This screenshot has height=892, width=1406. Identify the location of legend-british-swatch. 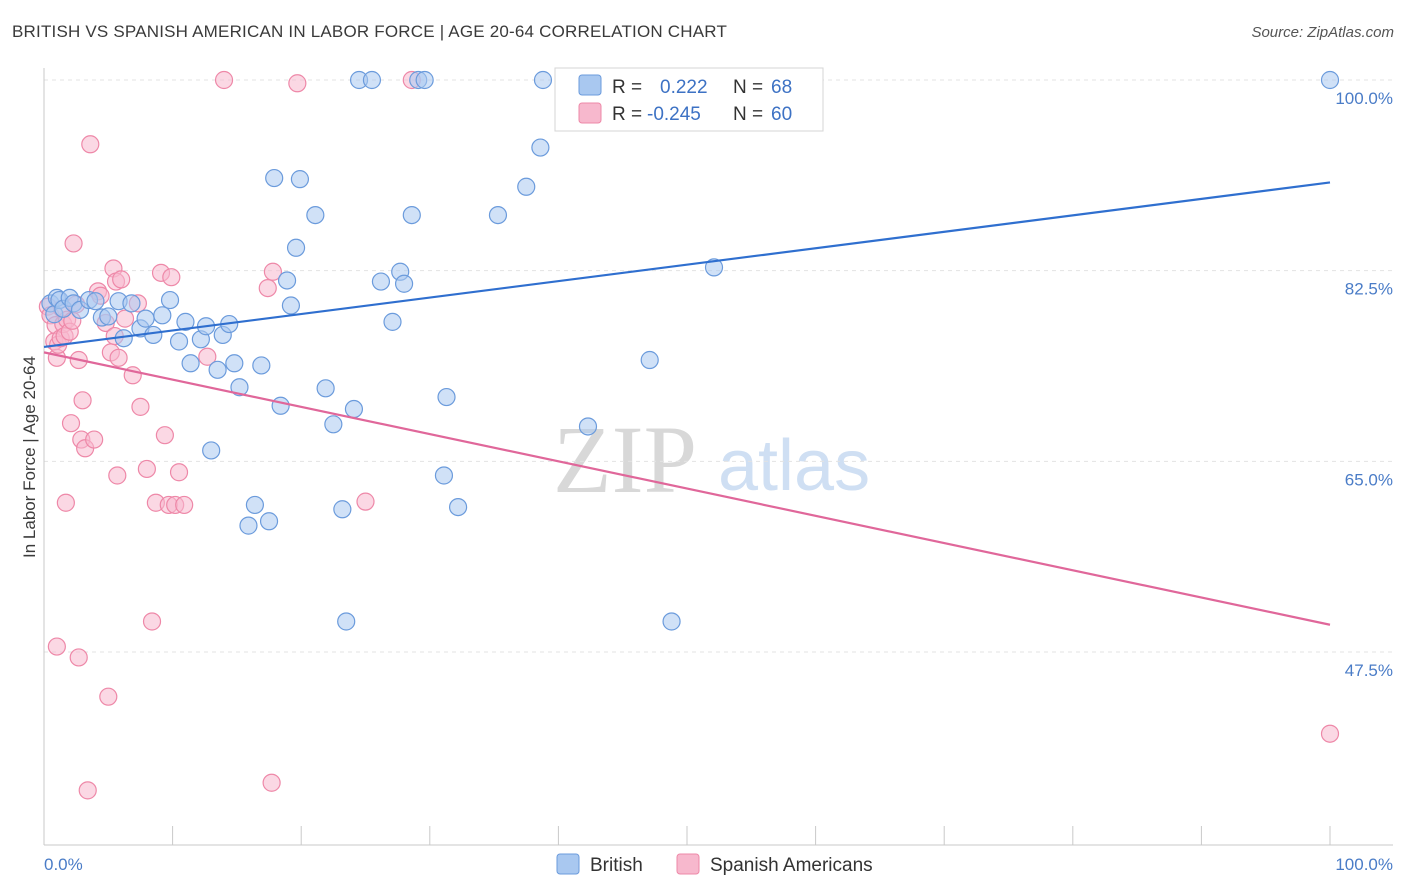
(590, 85).